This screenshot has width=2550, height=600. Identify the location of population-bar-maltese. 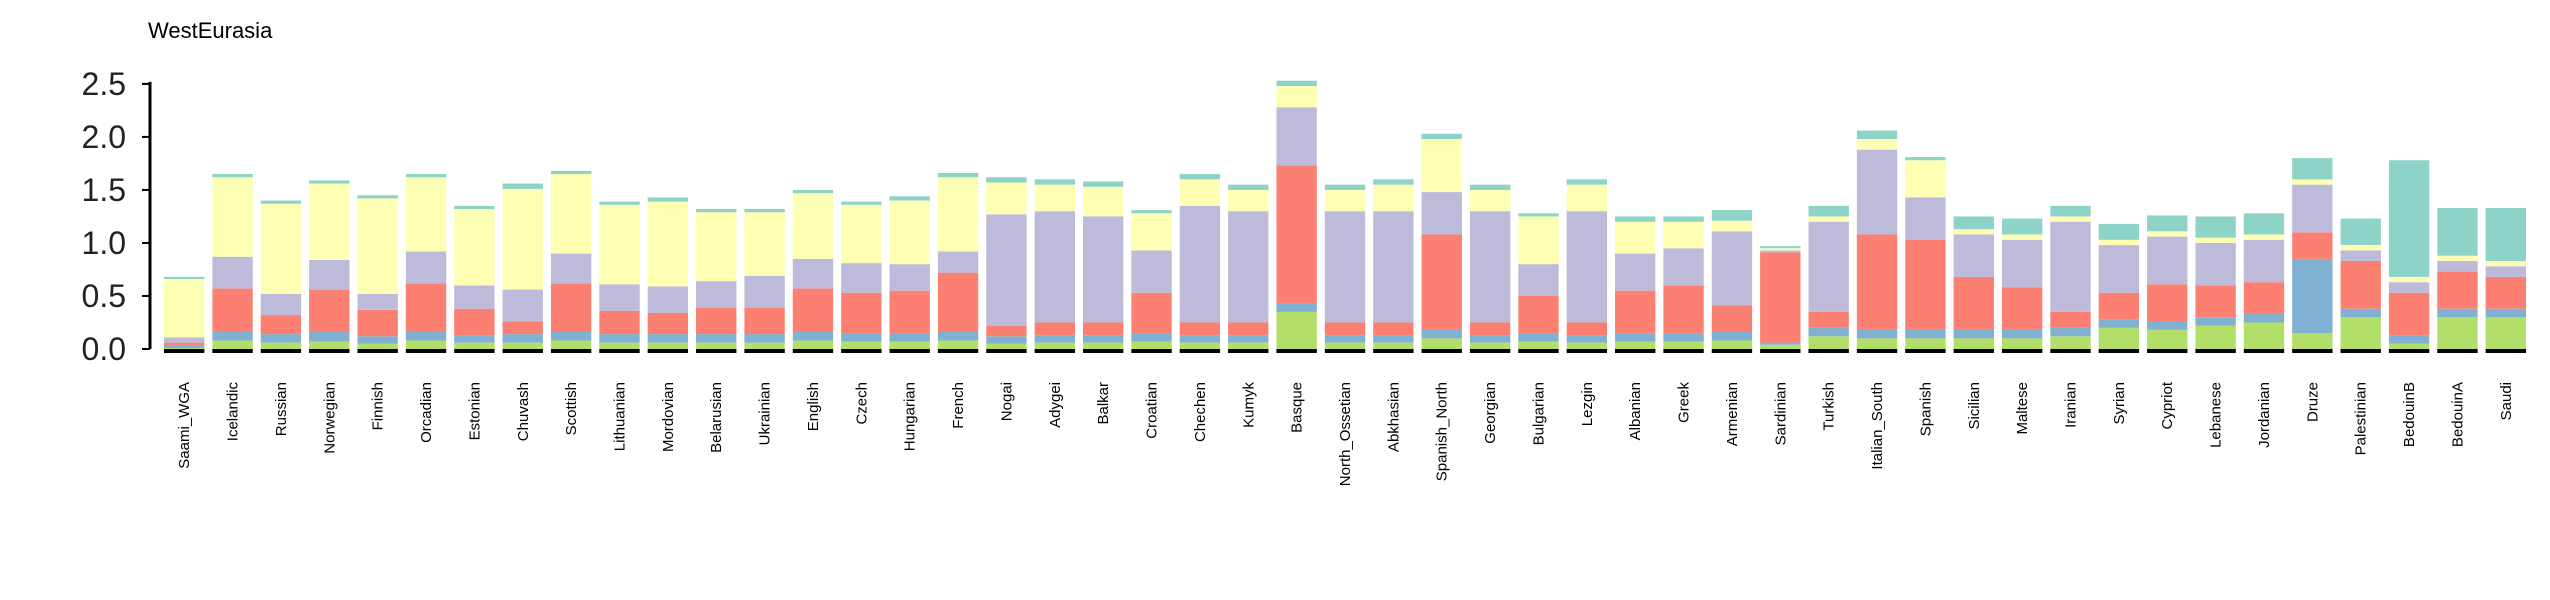
(2022, 283).